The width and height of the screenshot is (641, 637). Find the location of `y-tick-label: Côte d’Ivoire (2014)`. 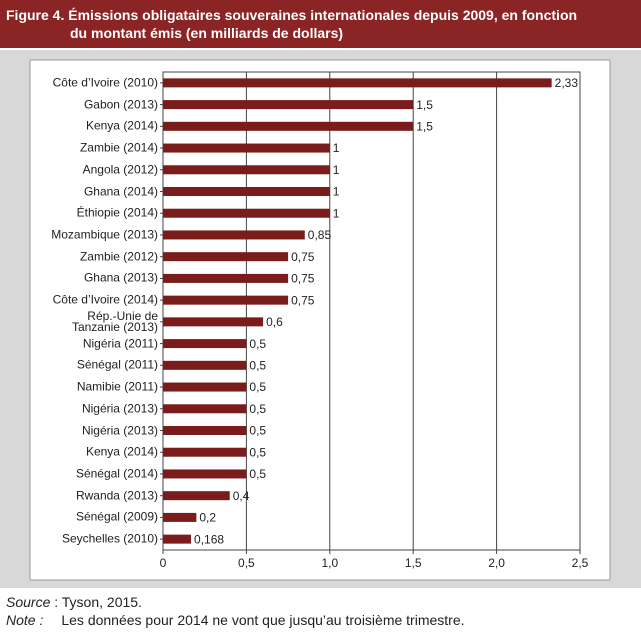

y-tick-label: Côte d’Ivoire (2014) is located at coordinates (105, 299).